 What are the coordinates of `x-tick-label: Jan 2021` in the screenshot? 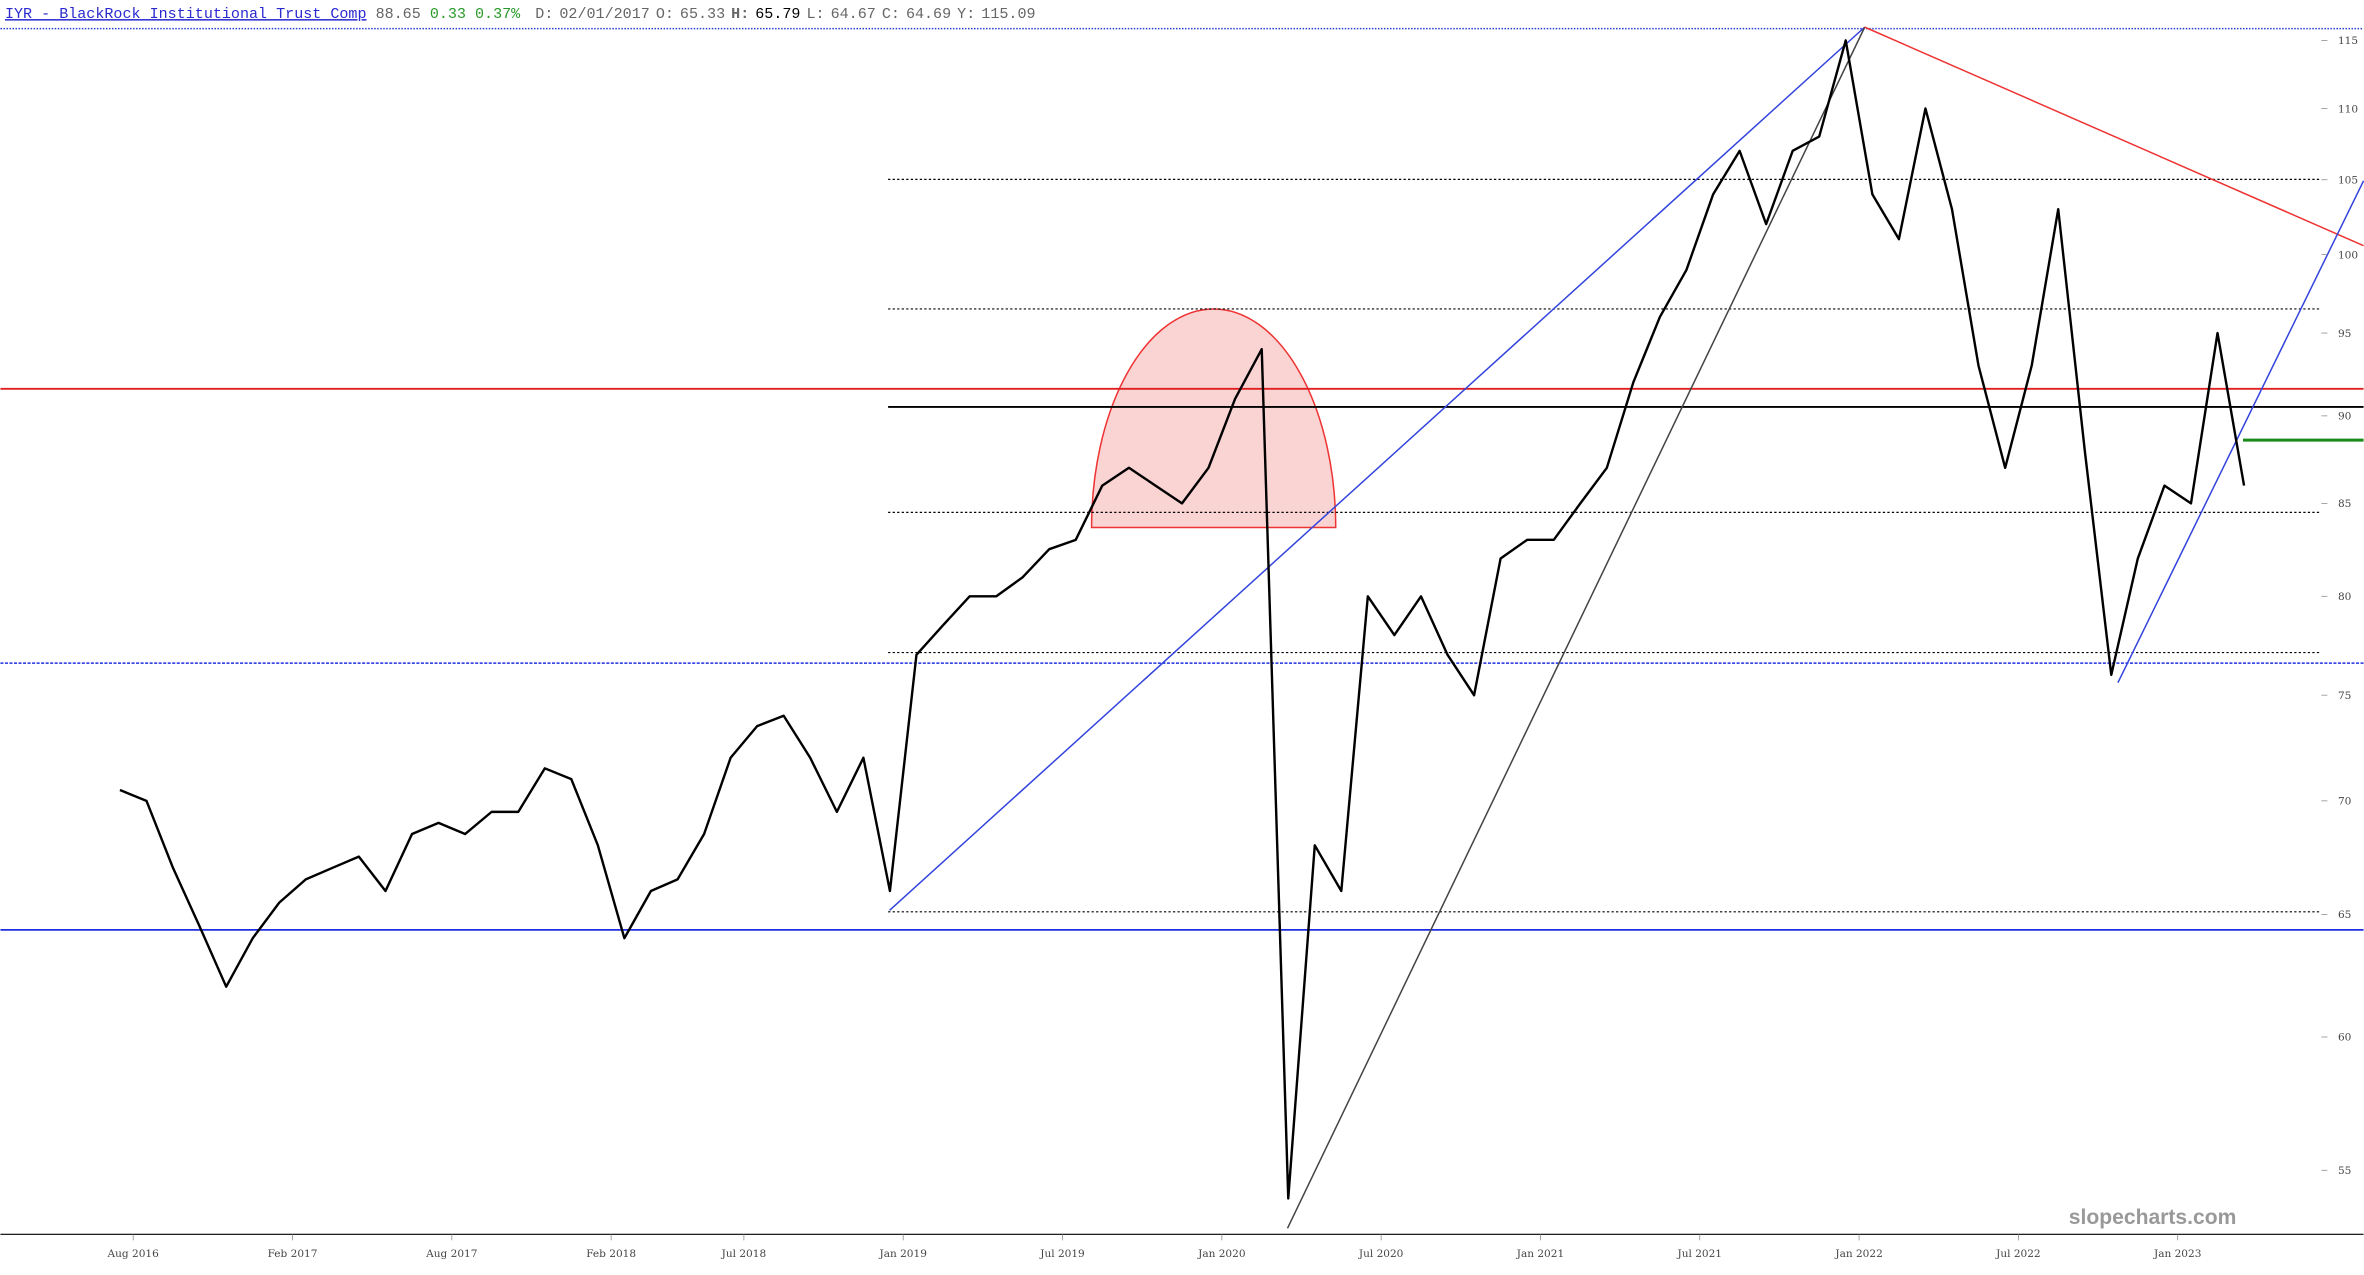 It's located at (1540, 1254).